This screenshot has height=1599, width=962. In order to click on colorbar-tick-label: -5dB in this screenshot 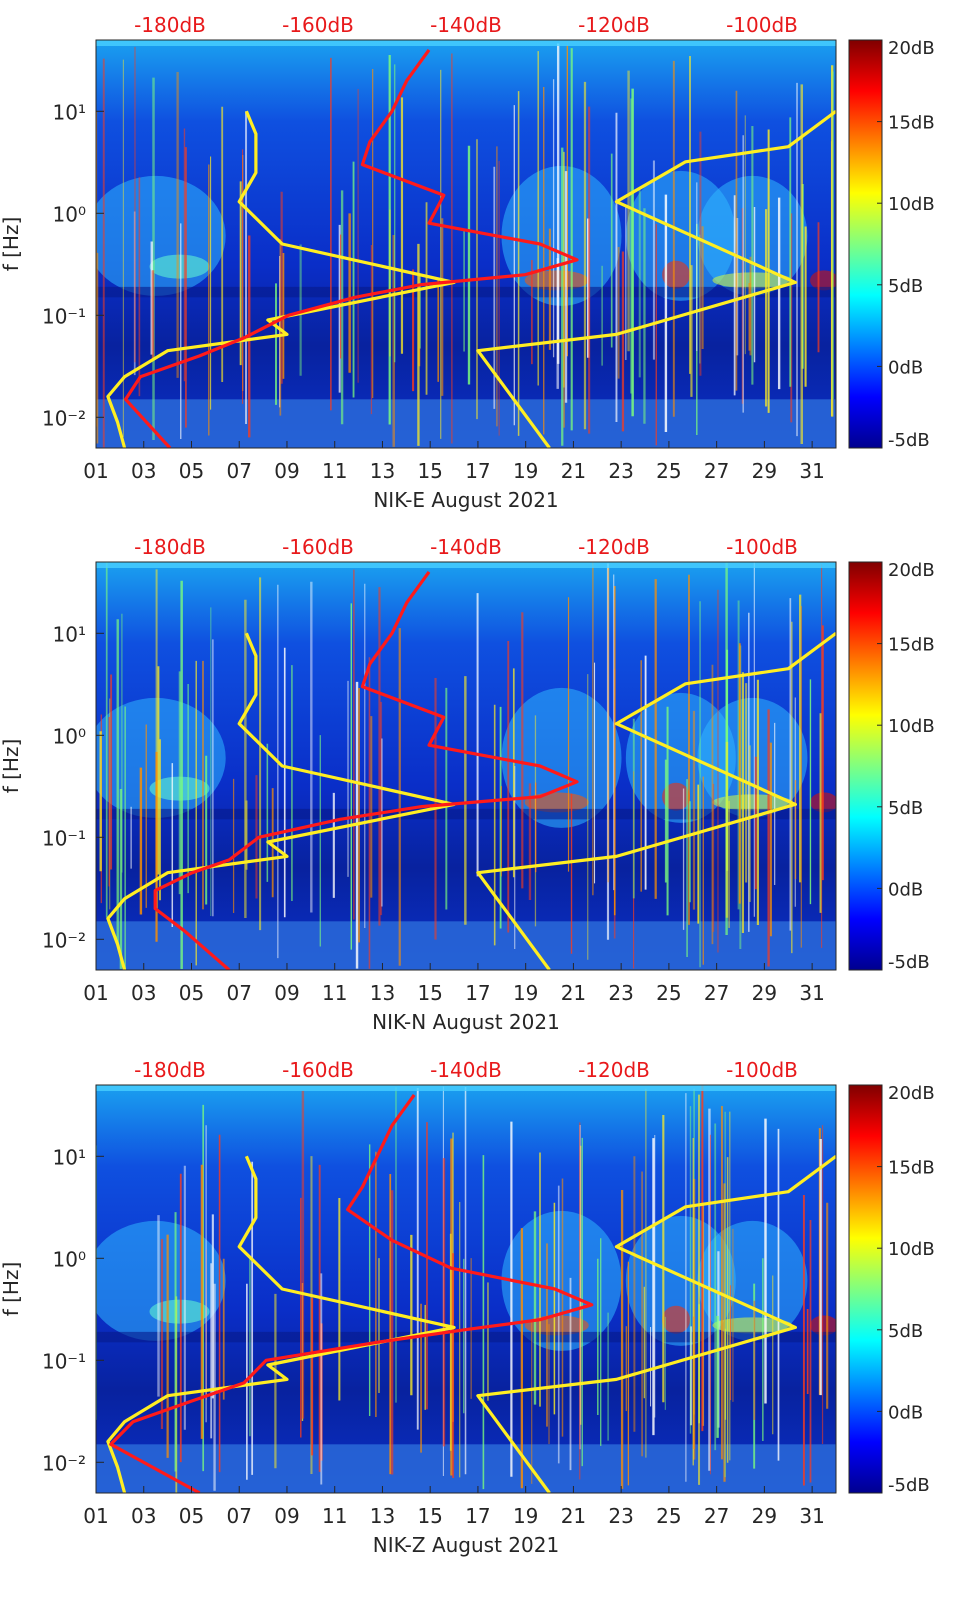, I will do `click(909, 1485)`.